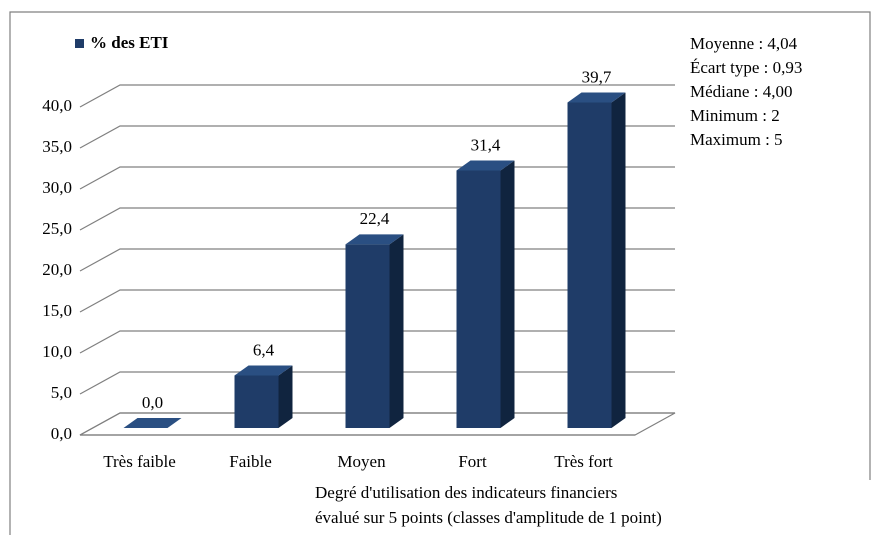  I want to click on y-tick-label: 0,0, so click(61, 433).